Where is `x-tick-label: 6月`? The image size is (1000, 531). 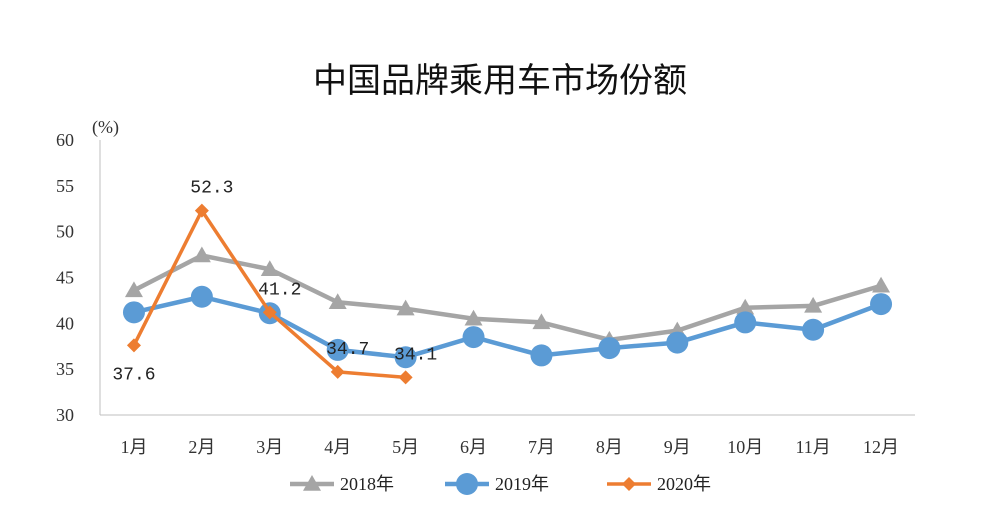 x-tick-label: 6月 is located at coordinates (473, 447).